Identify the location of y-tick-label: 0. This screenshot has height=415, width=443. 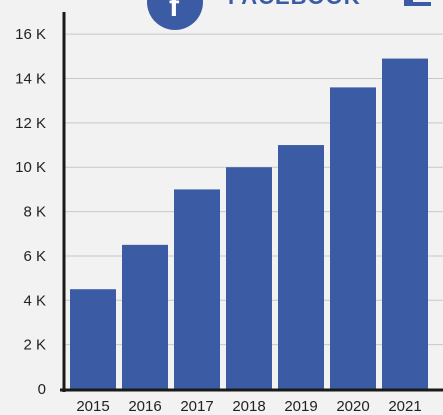
(42, 389).